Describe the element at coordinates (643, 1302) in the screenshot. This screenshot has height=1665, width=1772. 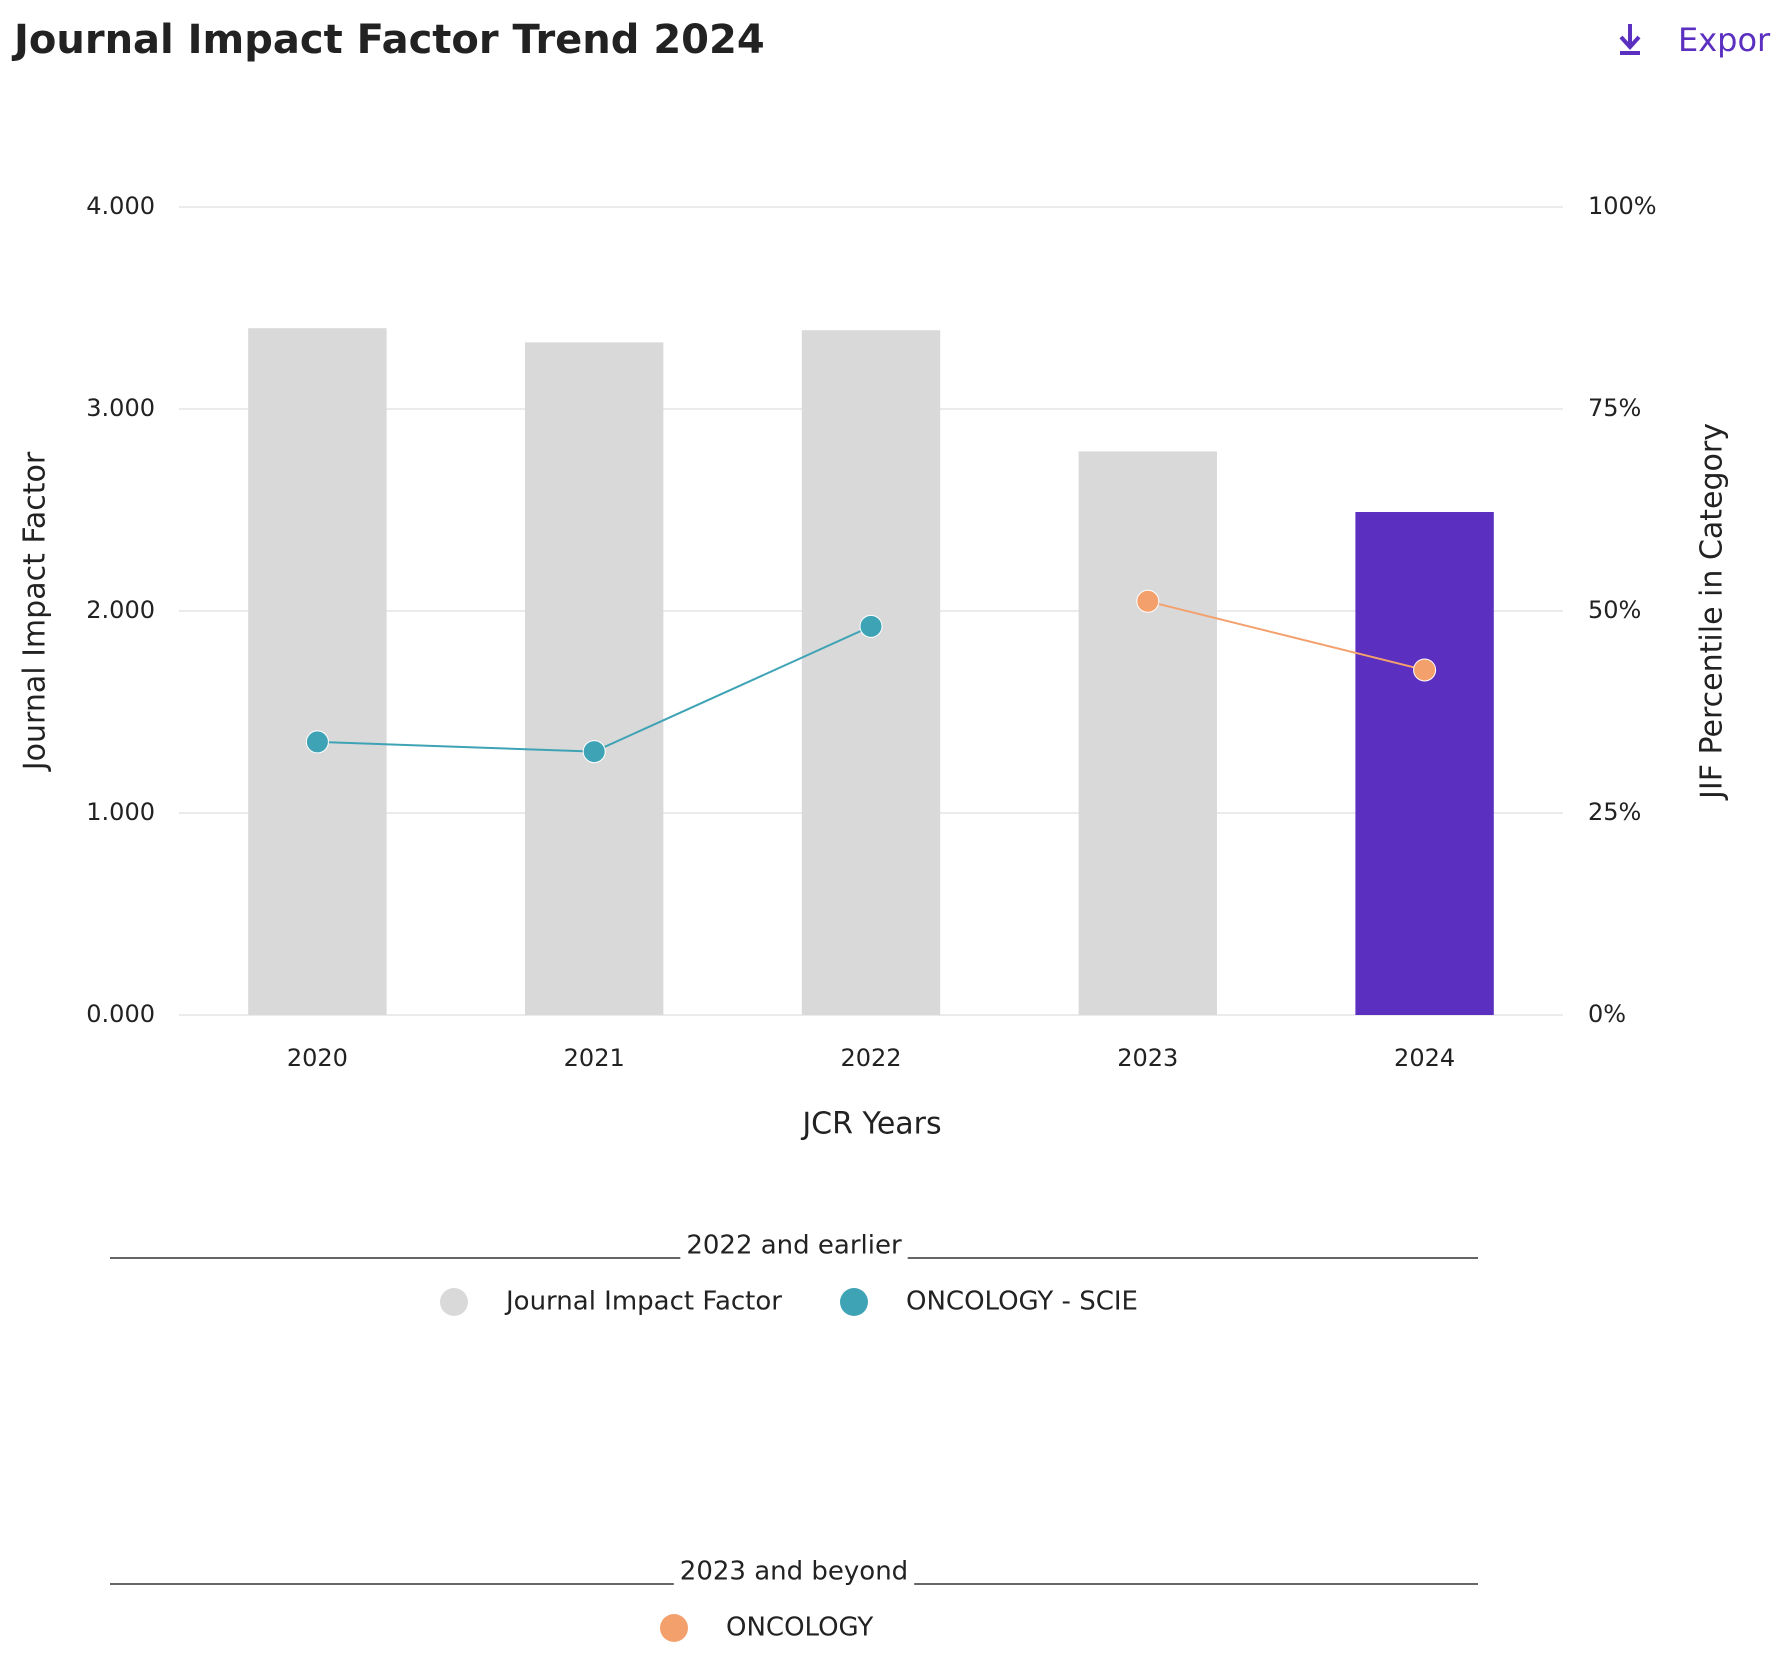
I see `legend-label: Journal Impact Factor` at that location.